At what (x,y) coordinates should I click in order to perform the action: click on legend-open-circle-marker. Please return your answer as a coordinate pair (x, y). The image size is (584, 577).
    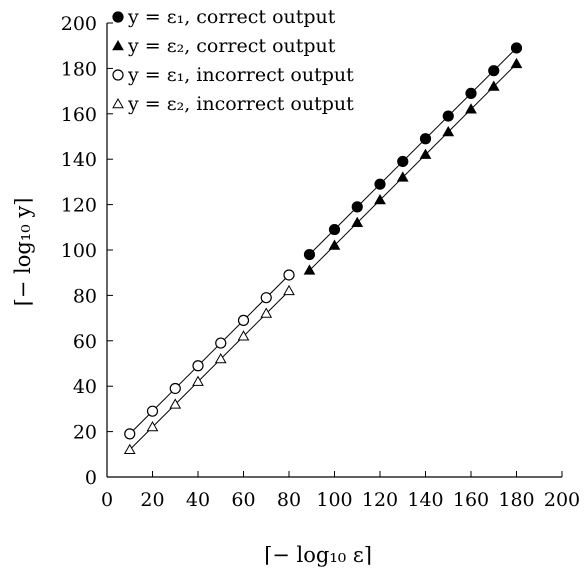
    Looking at the image, I should click on (118, 75).